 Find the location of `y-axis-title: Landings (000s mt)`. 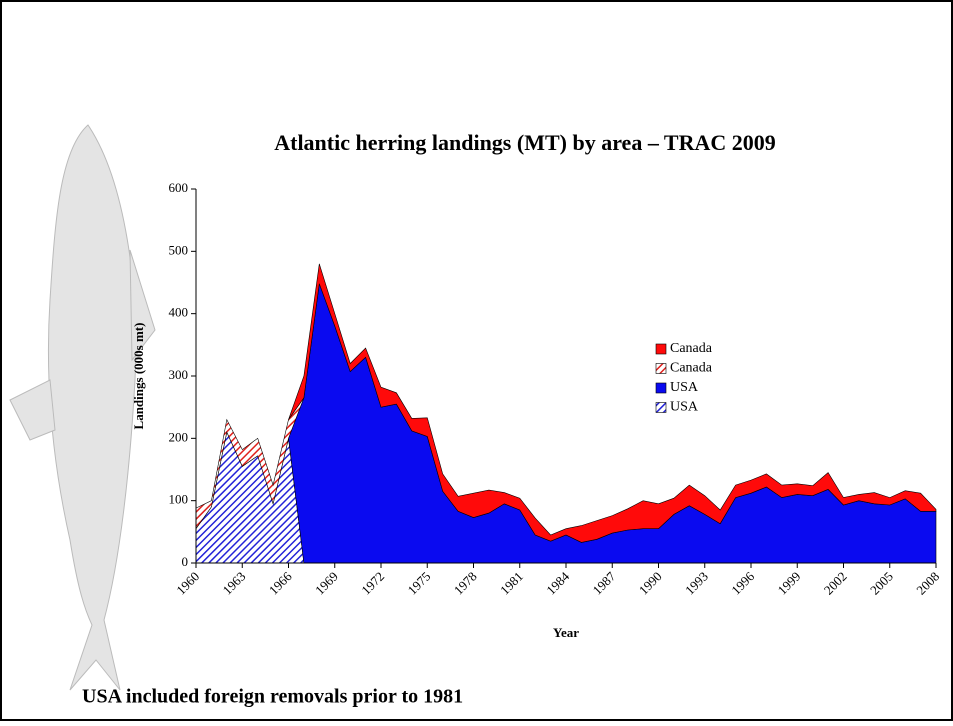

y-axis-title: Landings (000s mt) is located at coordinates (138, 376).